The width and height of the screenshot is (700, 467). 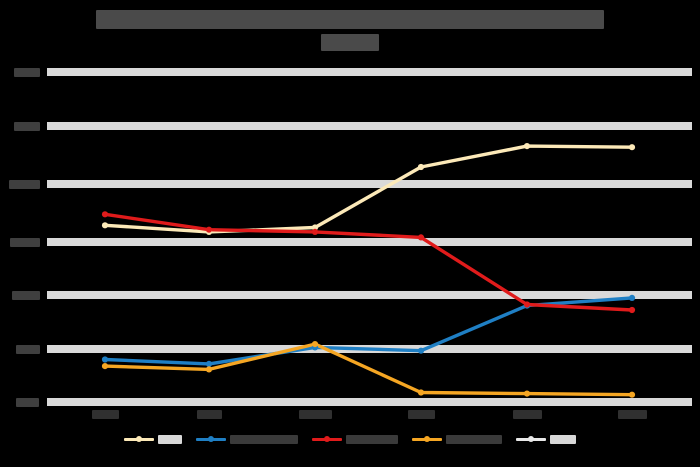 I want to click on chart-legend, so click(x=350, y=439).